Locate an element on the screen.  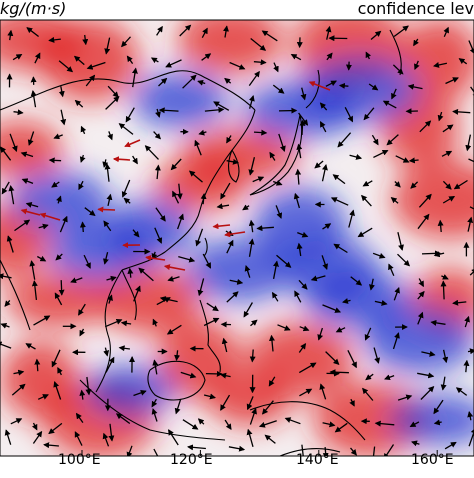
unit-label: kg/(m·s) is located at coordinates (33, 9).